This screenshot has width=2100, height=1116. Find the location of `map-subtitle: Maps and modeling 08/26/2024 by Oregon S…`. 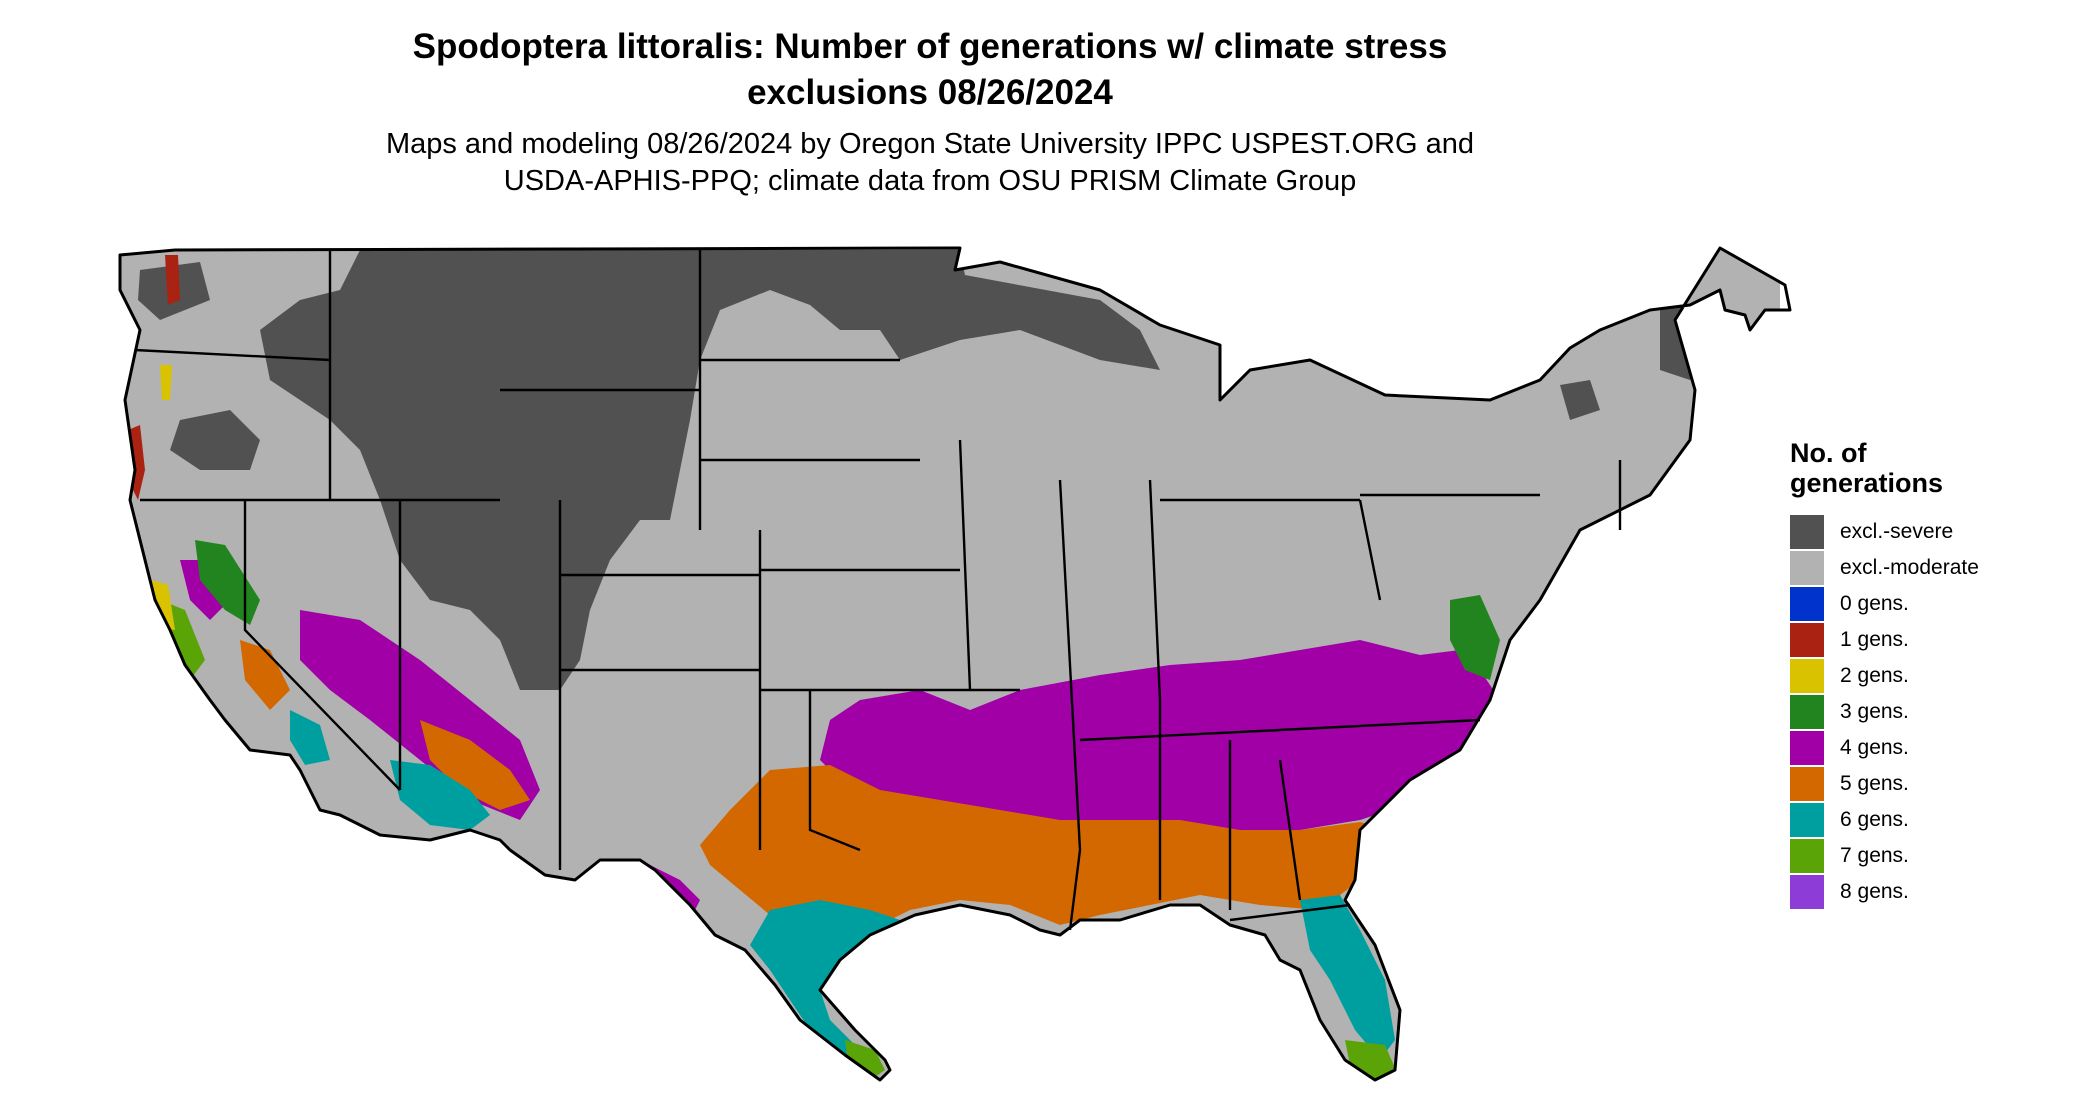

map-subtitle: Maps and modeling 08/26/2024 by Oregon S… is located at coordinates (930, 163).